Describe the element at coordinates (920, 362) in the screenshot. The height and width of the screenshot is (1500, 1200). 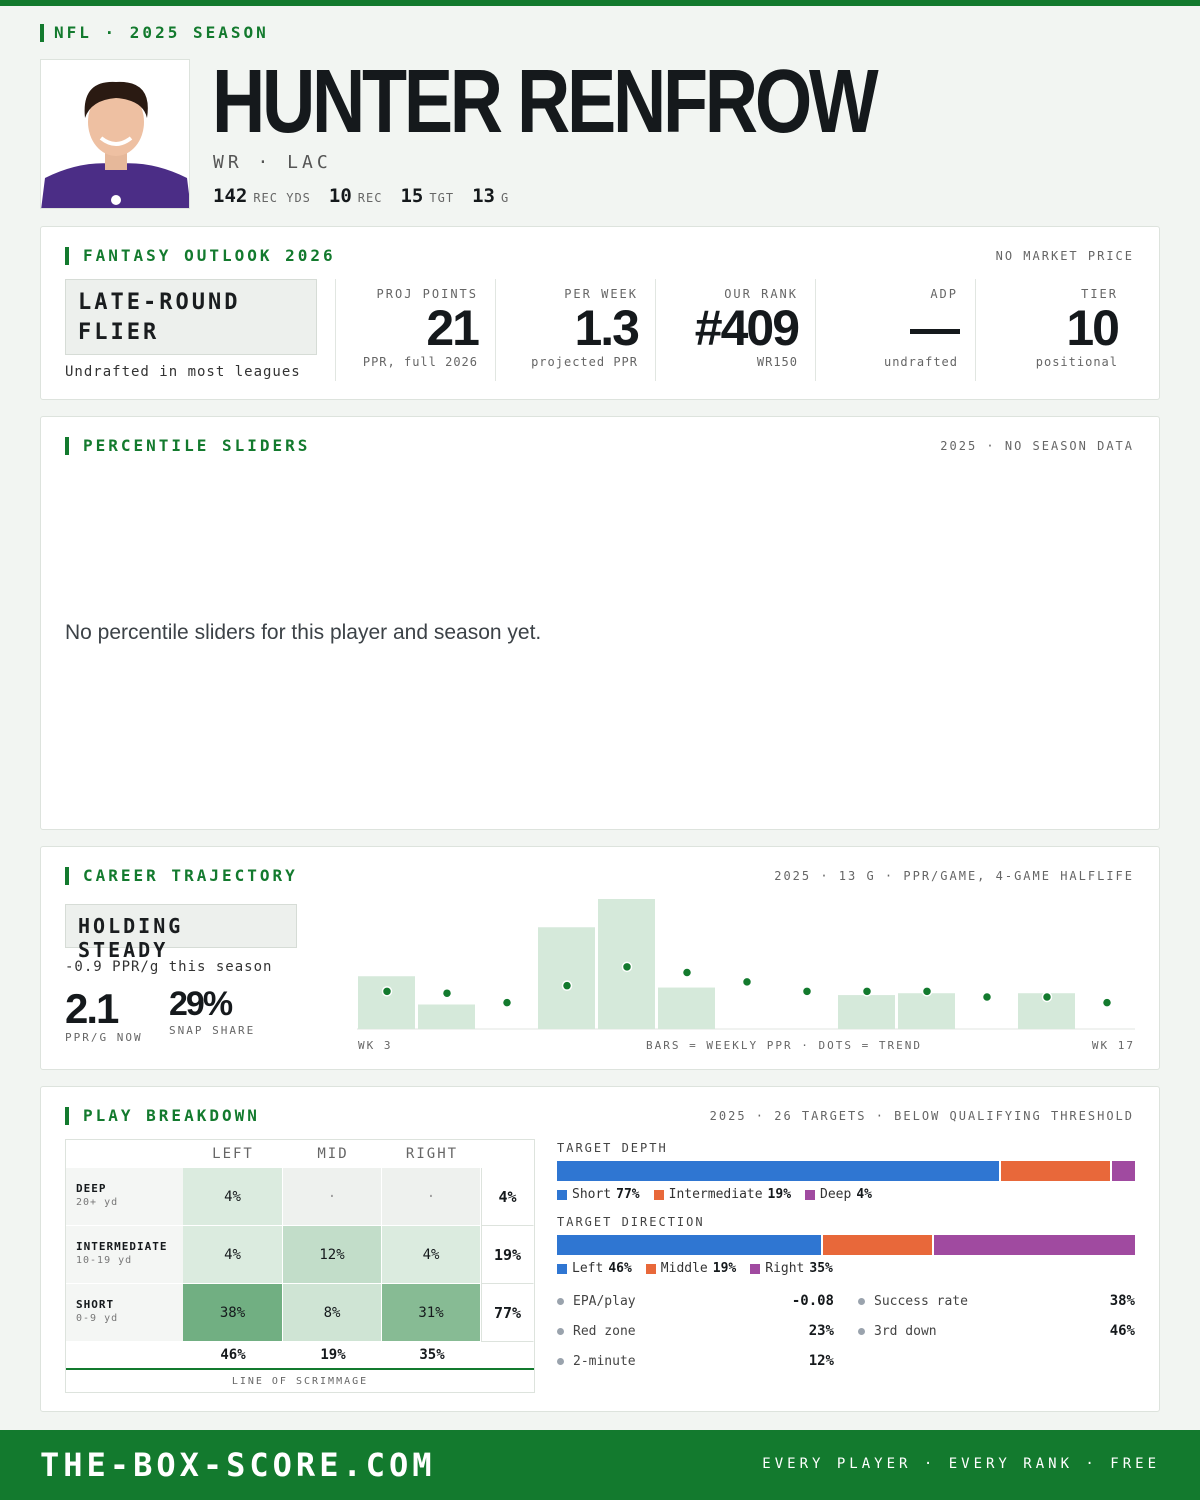
I see `metric-sub: undrafted` at that location.